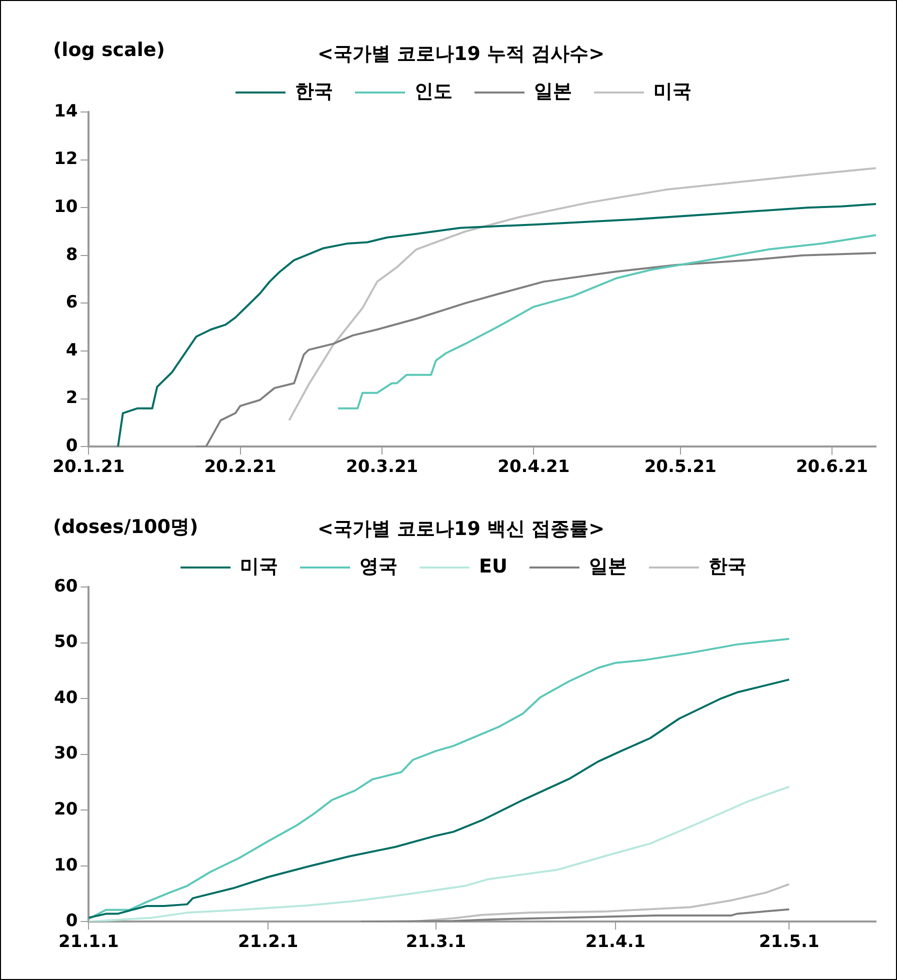 The image size is (897, 980). I want to click on x-tick-label: 20.2.21, so click(240, 467).